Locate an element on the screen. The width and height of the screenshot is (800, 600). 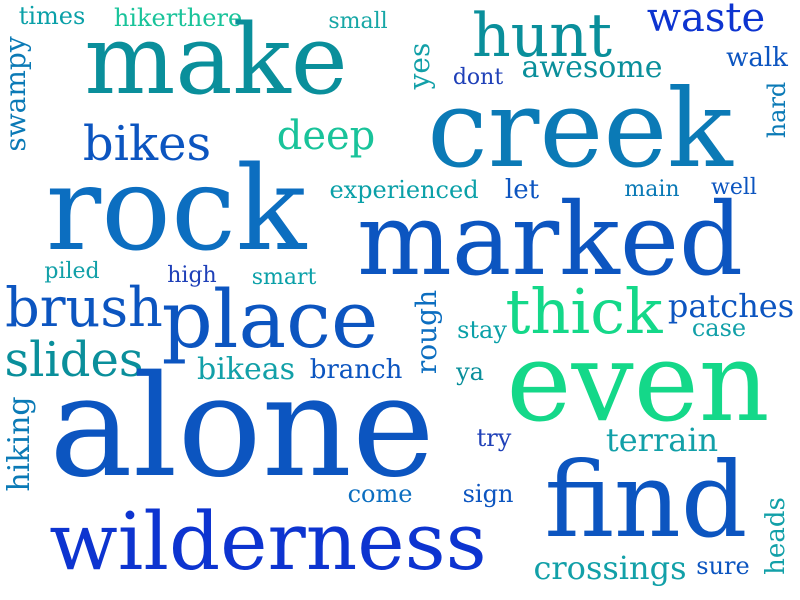
word: swampy is located at coordinates (16, 94).